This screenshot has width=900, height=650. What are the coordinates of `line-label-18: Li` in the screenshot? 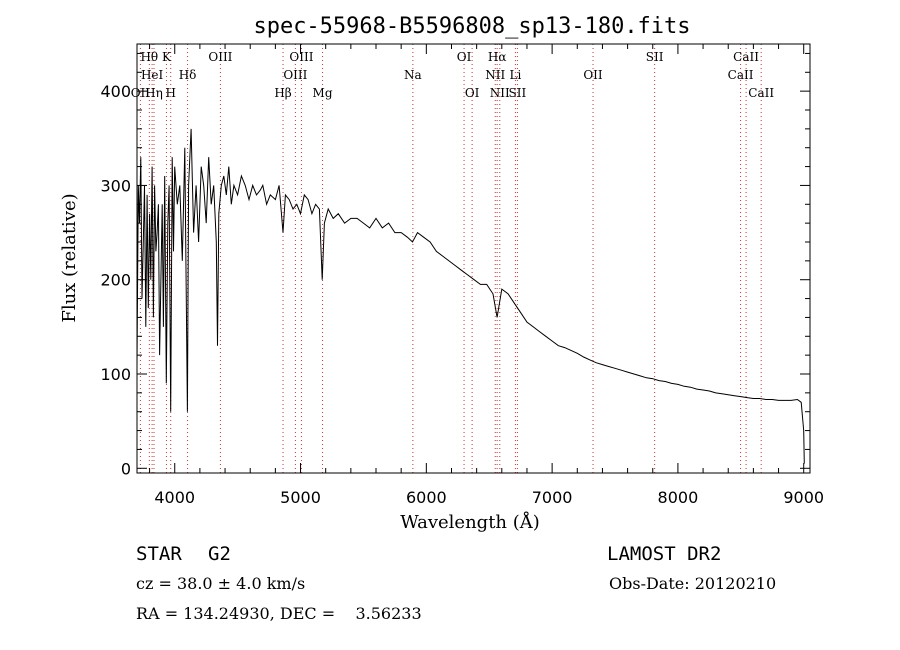 It's located at (515, 75).